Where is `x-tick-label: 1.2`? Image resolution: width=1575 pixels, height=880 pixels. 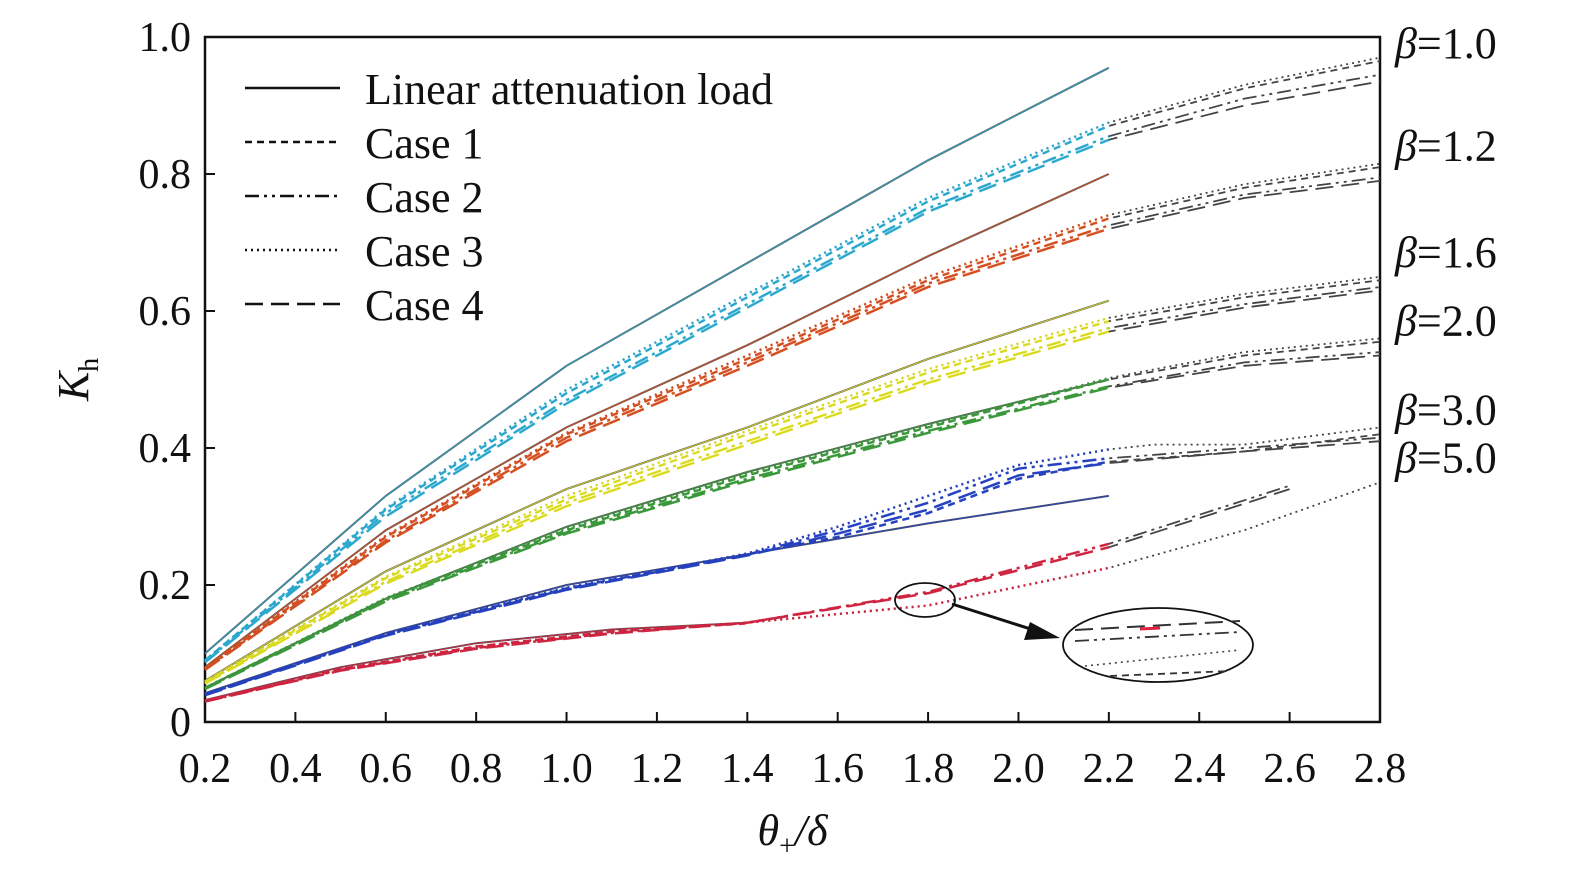
x-tick-label: 1.2 is located at coordinates (657, 769).